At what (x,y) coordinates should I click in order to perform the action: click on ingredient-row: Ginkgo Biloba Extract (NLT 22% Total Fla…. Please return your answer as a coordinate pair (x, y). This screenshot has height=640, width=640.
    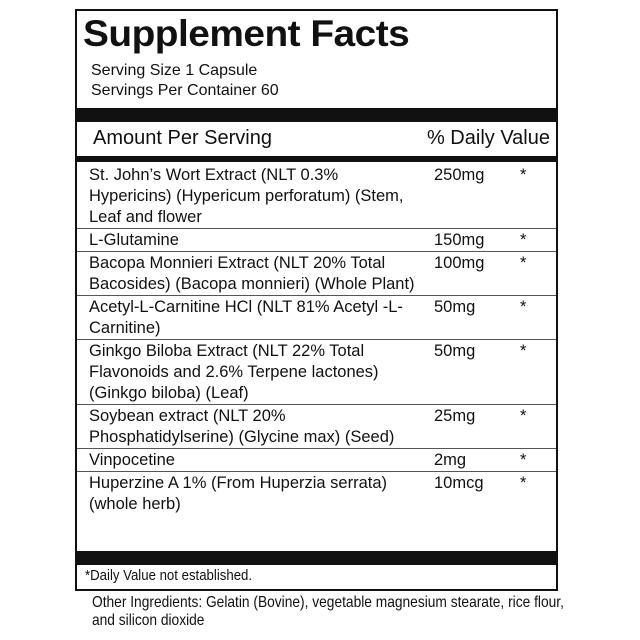
    Looking at the image, I should click on (316, 372).